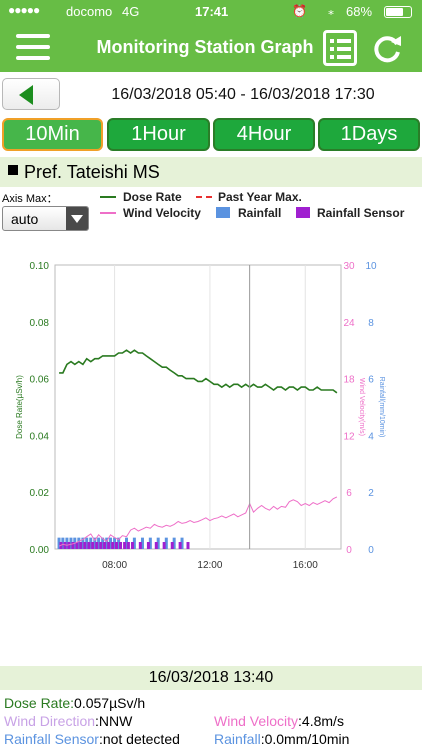 The image size is (422, 750). I want to click on date-range-label: 16/03/2018 05:40 - 16/03/2018 17:30, so click(243, 94).